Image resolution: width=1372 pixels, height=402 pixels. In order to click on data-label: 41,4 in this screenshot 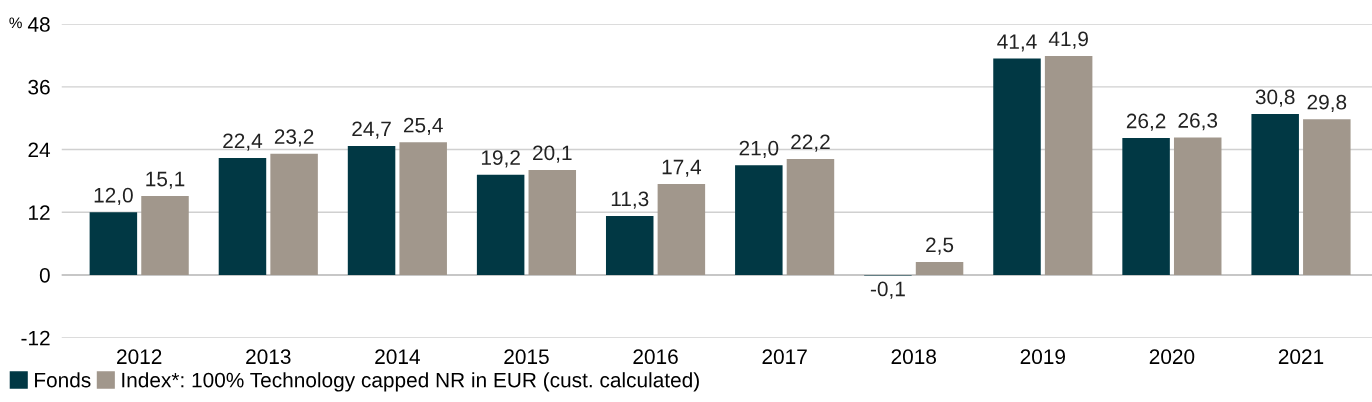, I will do `click(1017, 43)`.